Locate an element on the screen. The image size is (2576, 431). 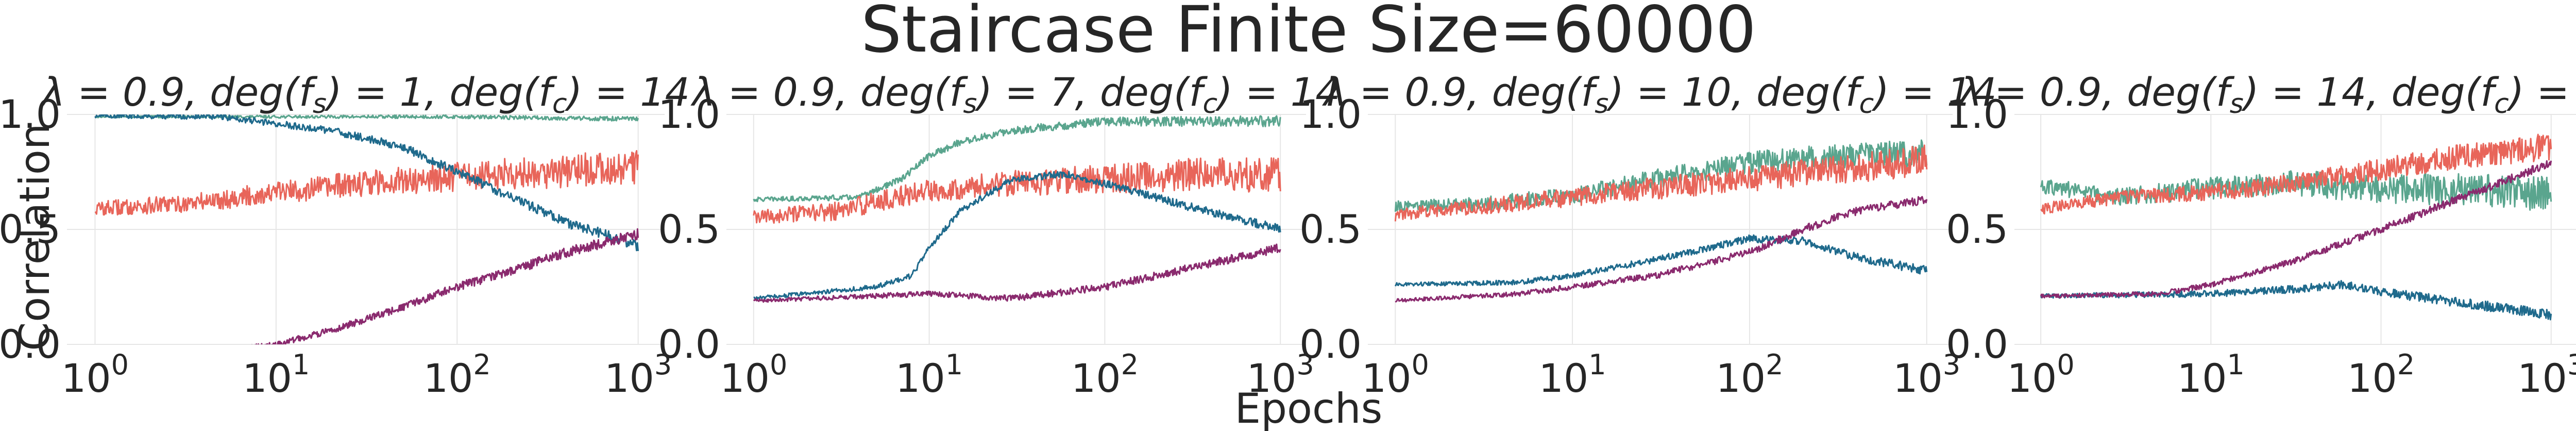
x-axis-label: Epochs is located at coordinates (1309, 408).